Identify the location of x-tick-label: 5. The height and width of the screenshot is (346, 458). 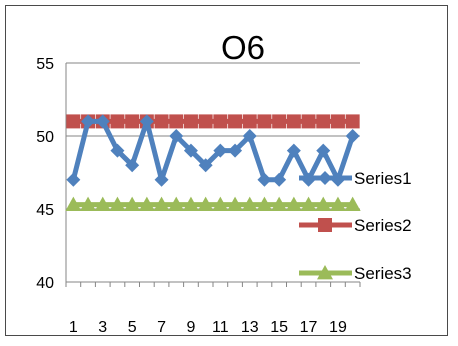
(132, 327).